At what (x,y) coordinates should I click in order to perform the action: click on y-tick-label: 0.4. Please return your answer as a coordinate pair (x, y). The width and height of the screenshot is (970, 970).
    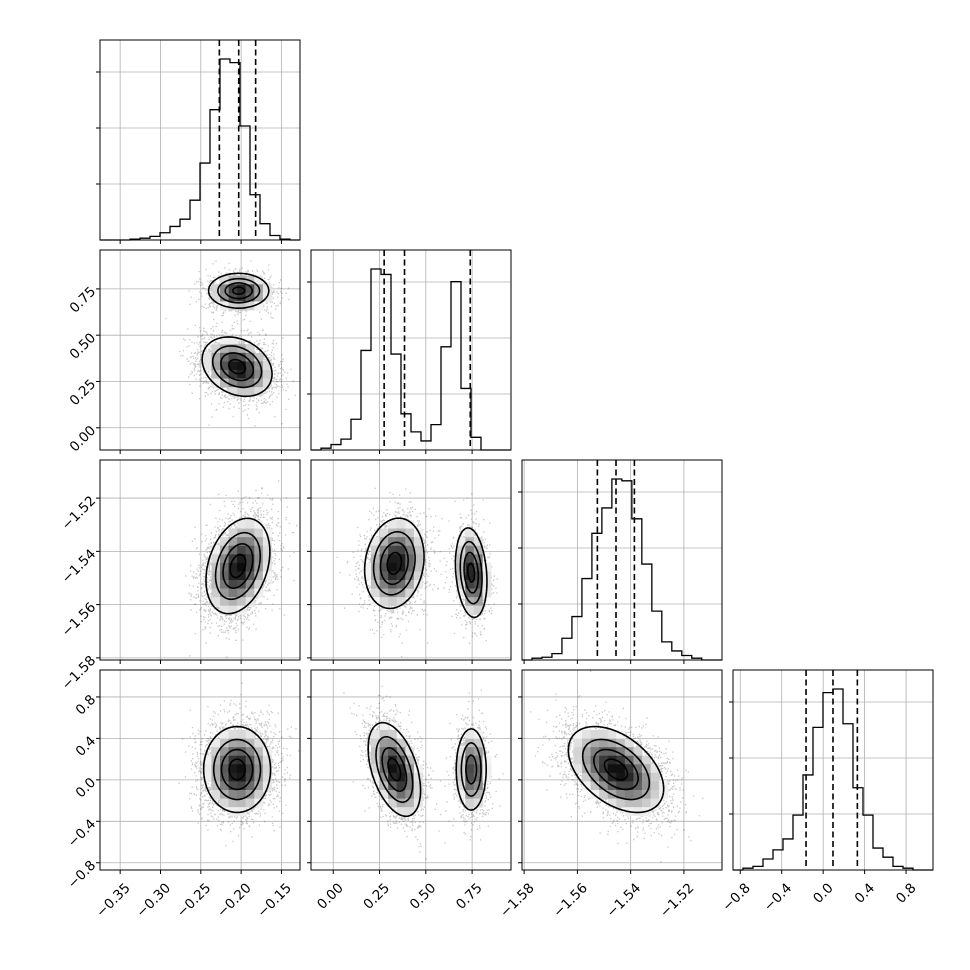
    Looking at the image, I should click on (86, 746).